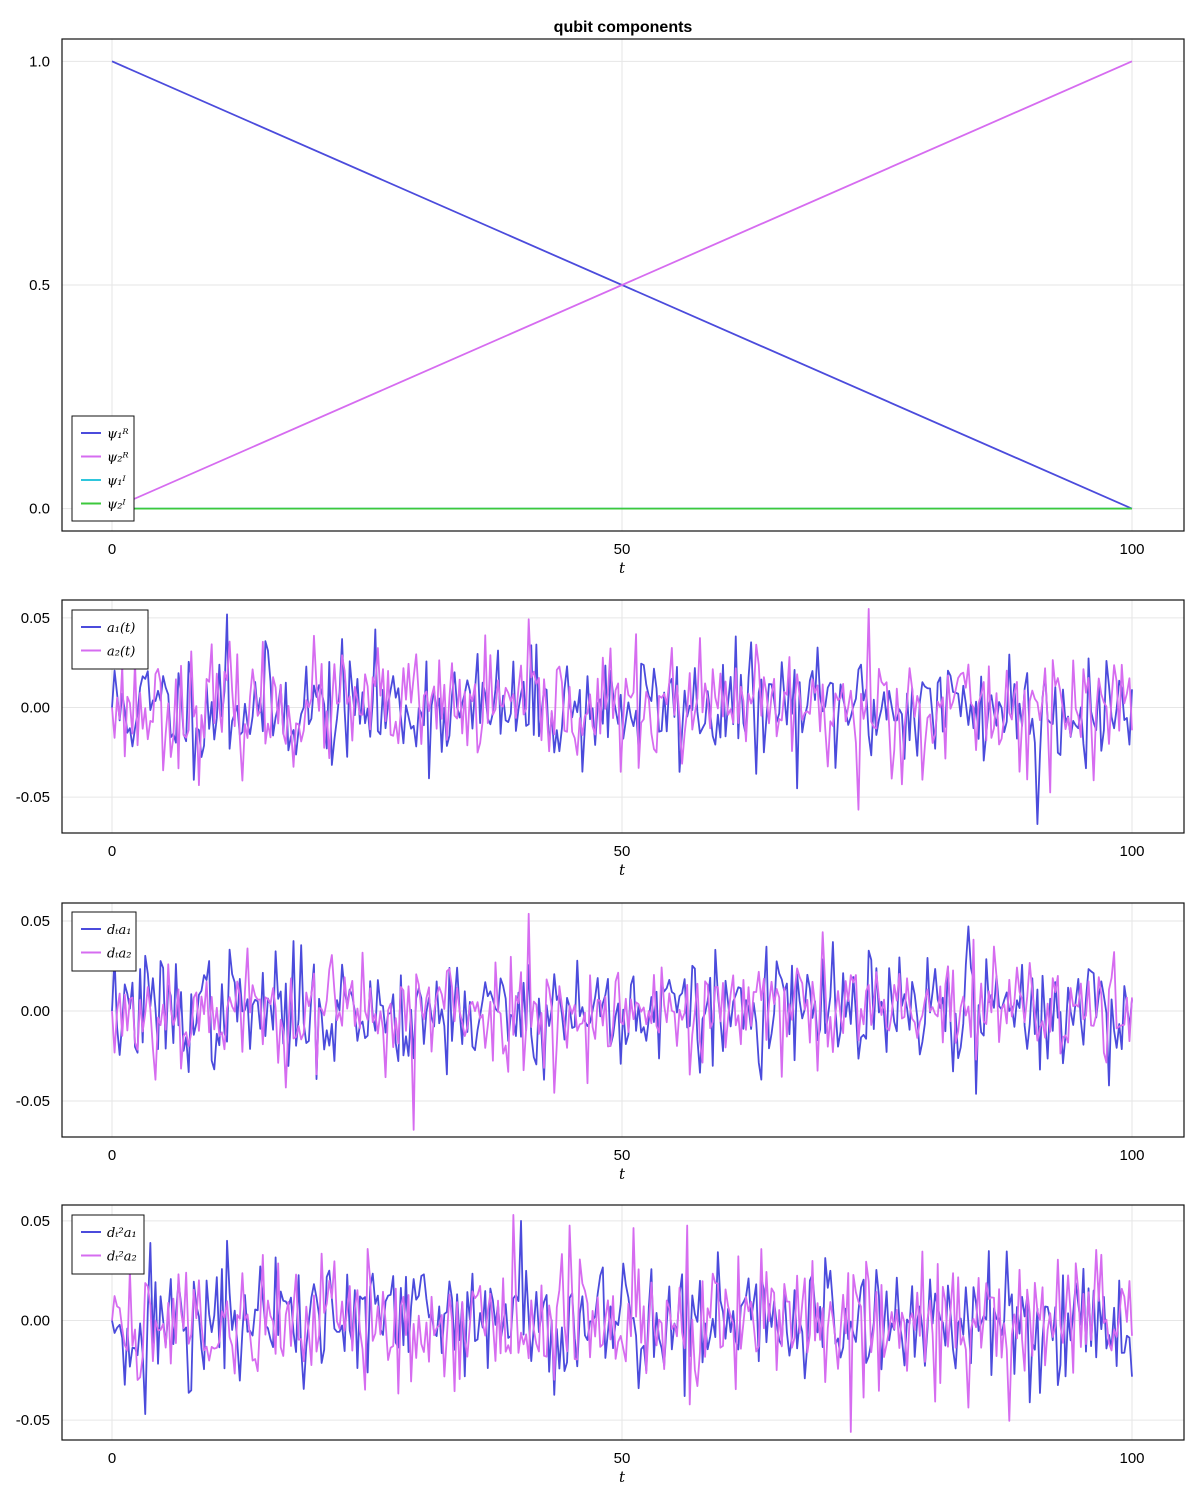  I want to click on legend-label: dₜa₂, so click(119, 954).